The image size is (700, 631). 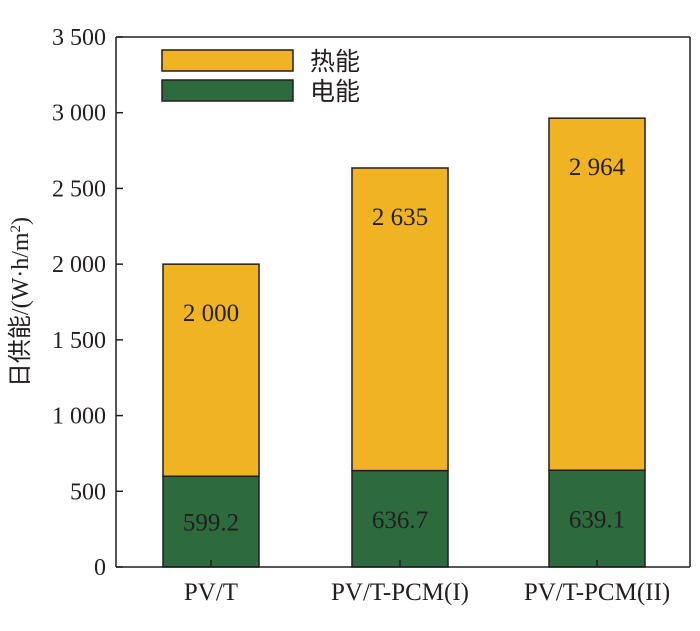 I want to click on x-category-label: PV/T, so click(x=211, y=592).